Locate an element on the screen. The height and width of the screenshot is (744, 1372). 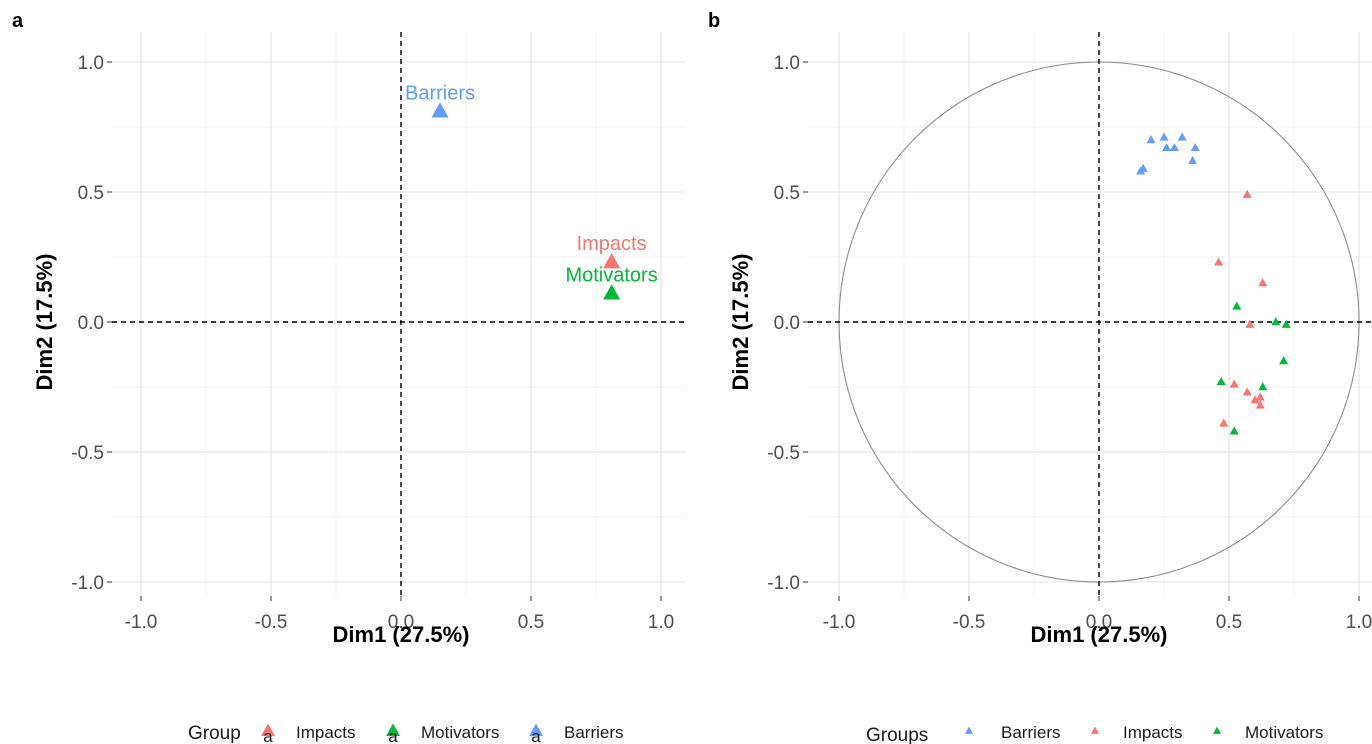
point-label-motivators: Motivators is located at coordinates (611, 275).